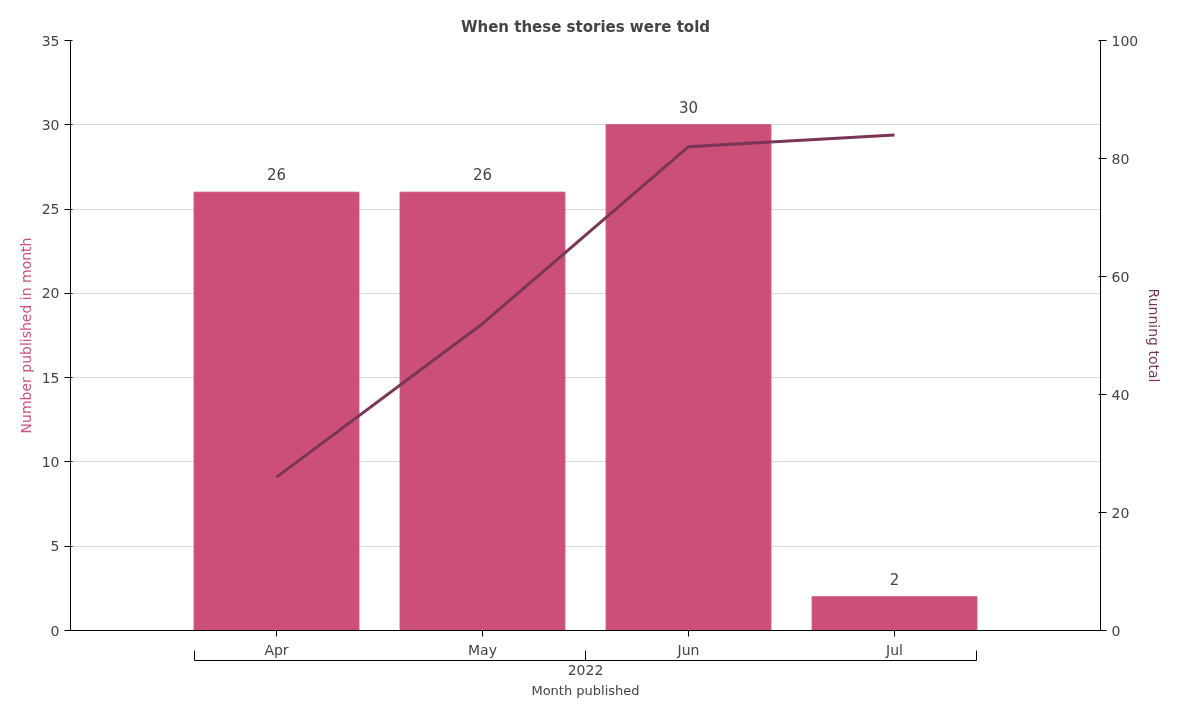  What do you see at coordinates (585, 669) in the screenshot?
I see `text: 2022` at bounding box center [585, 669].